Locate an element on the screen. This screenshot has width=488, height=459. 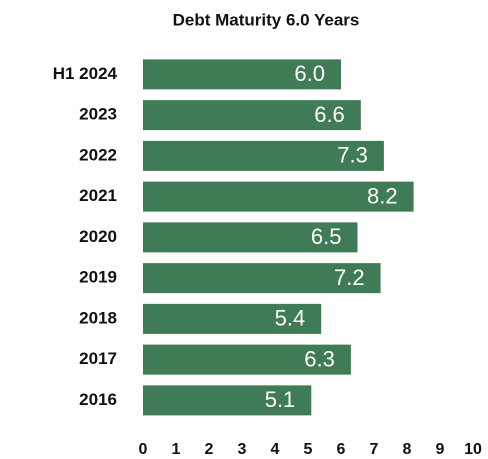
y-tick-label: H1 2024 is located at coordinates (85, 73).